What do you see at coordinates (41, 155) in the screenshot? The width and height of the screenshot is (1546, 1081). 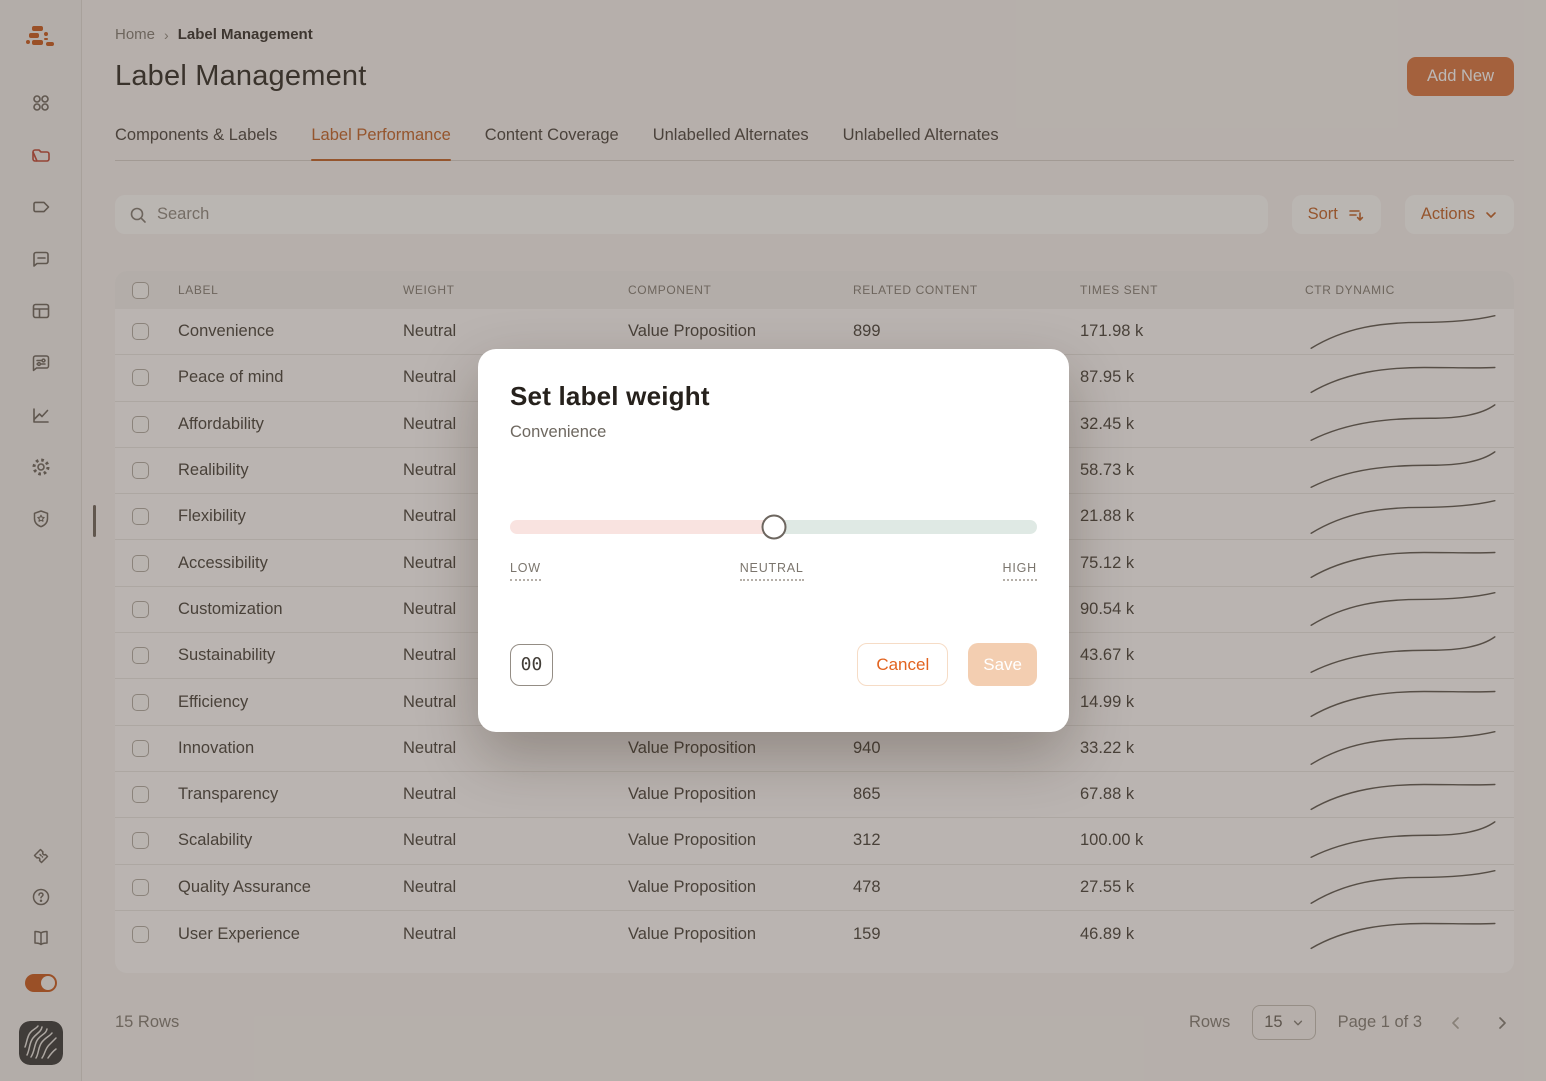 I see `folder-icon` at bounding box center [41, 155].